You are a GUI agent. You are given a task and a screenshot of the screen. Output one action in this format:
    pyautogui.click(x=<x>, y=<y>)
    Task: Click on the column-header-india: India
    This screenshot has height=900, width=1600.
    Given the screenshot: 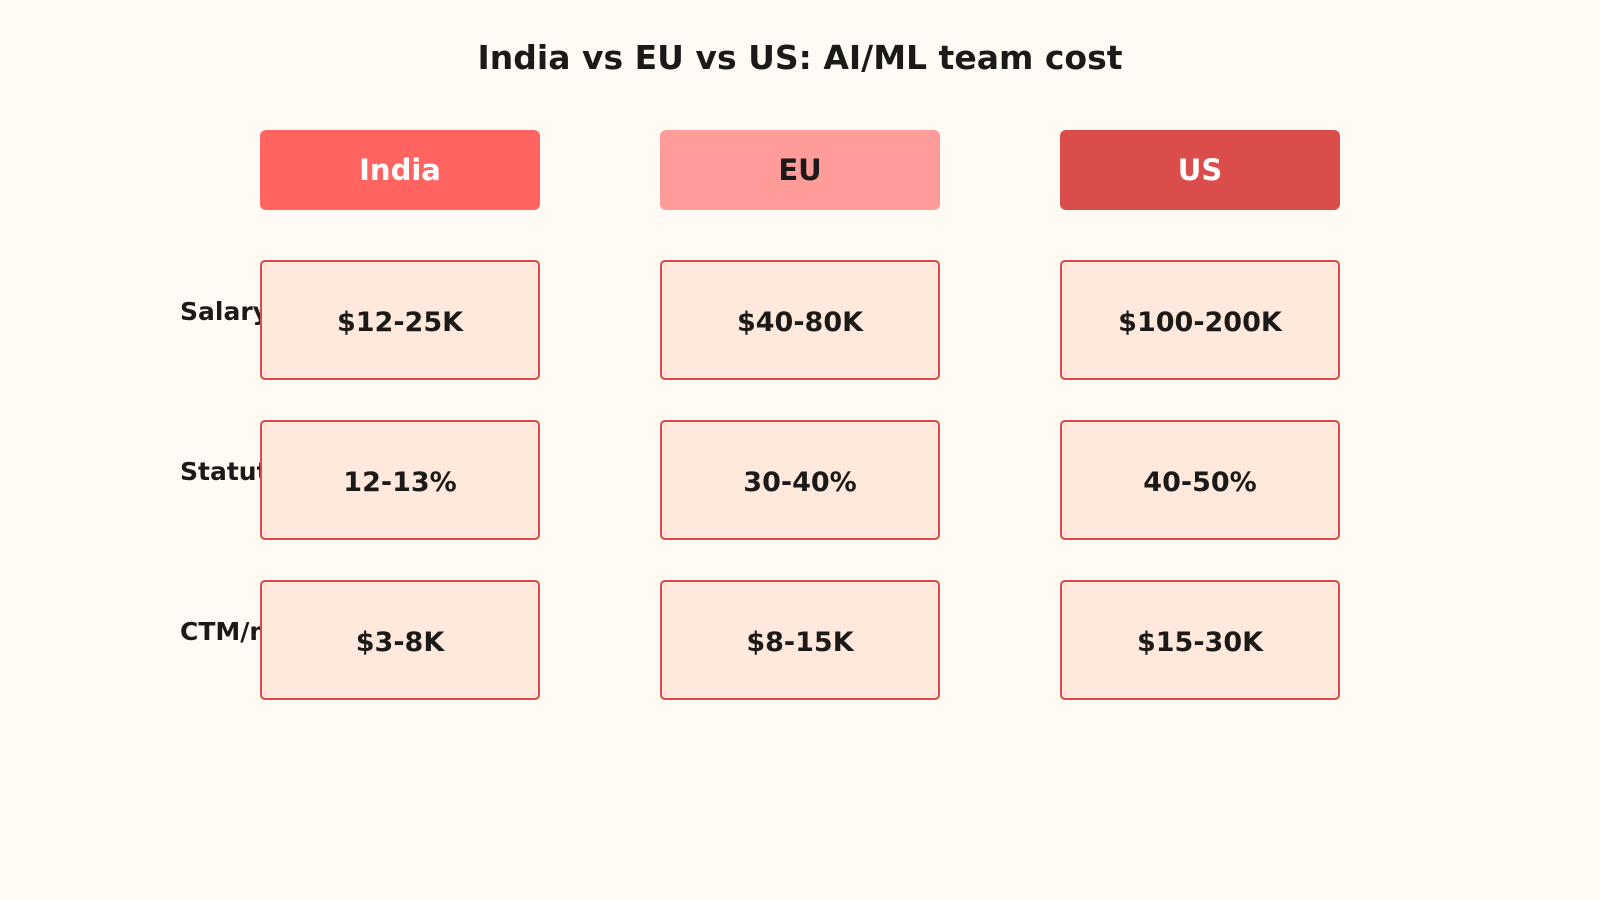 What is the action you would take?
    pyautogui.click(x=400, y=170)
    